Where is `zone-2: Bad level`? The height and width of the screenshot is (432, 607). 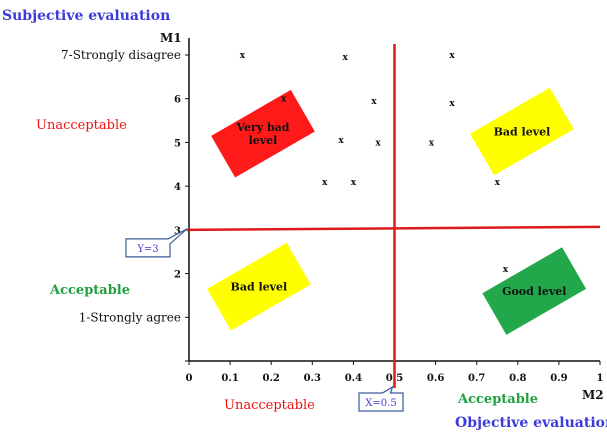
zone-2: Bad level is located at coordinates (259, 286).